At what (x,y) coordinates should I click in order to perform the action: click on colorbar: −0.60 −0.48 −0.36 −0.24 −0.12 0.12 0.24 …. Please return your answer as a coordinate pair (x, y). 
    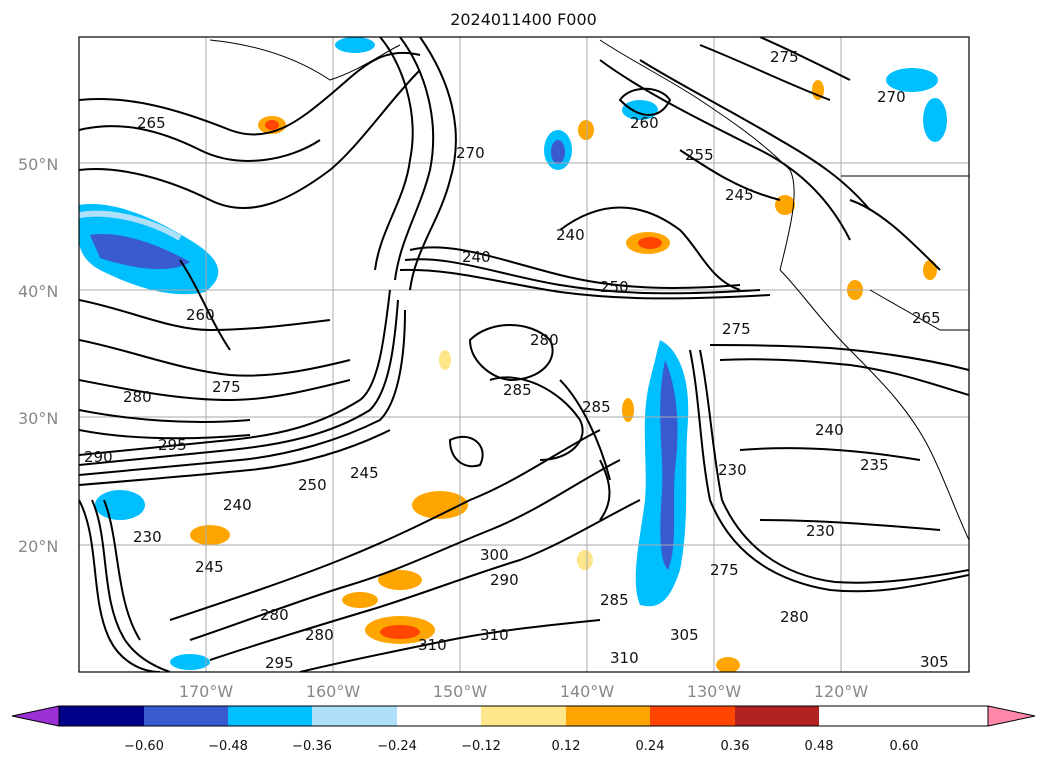
    Looking at the image, I should click on (523, 729).